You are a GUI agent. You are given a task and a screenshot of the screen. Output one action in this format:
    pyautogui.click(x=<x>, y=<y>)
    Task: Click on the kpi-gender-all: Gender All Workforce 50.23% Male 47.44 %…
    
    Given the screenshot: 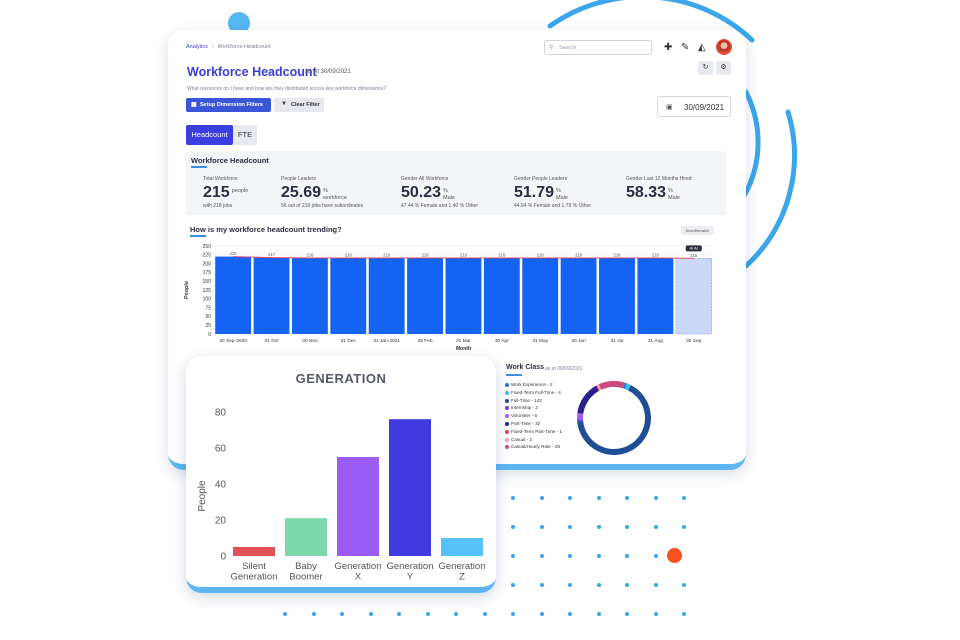 What is the action you would take?
    pyautogui.click(x=439, y=192)
    